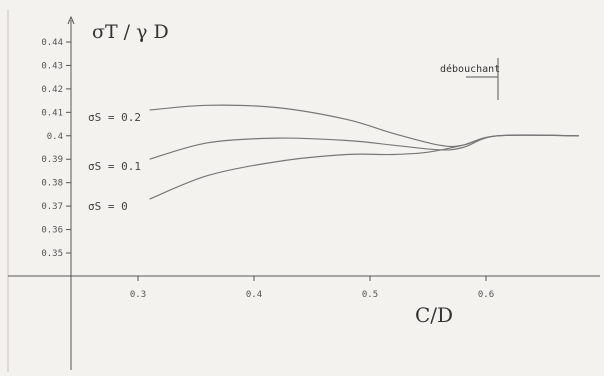  Describe the element at coordinates (434, 315) in the screenshot. I see `x-axis-title: C/D` at that location.